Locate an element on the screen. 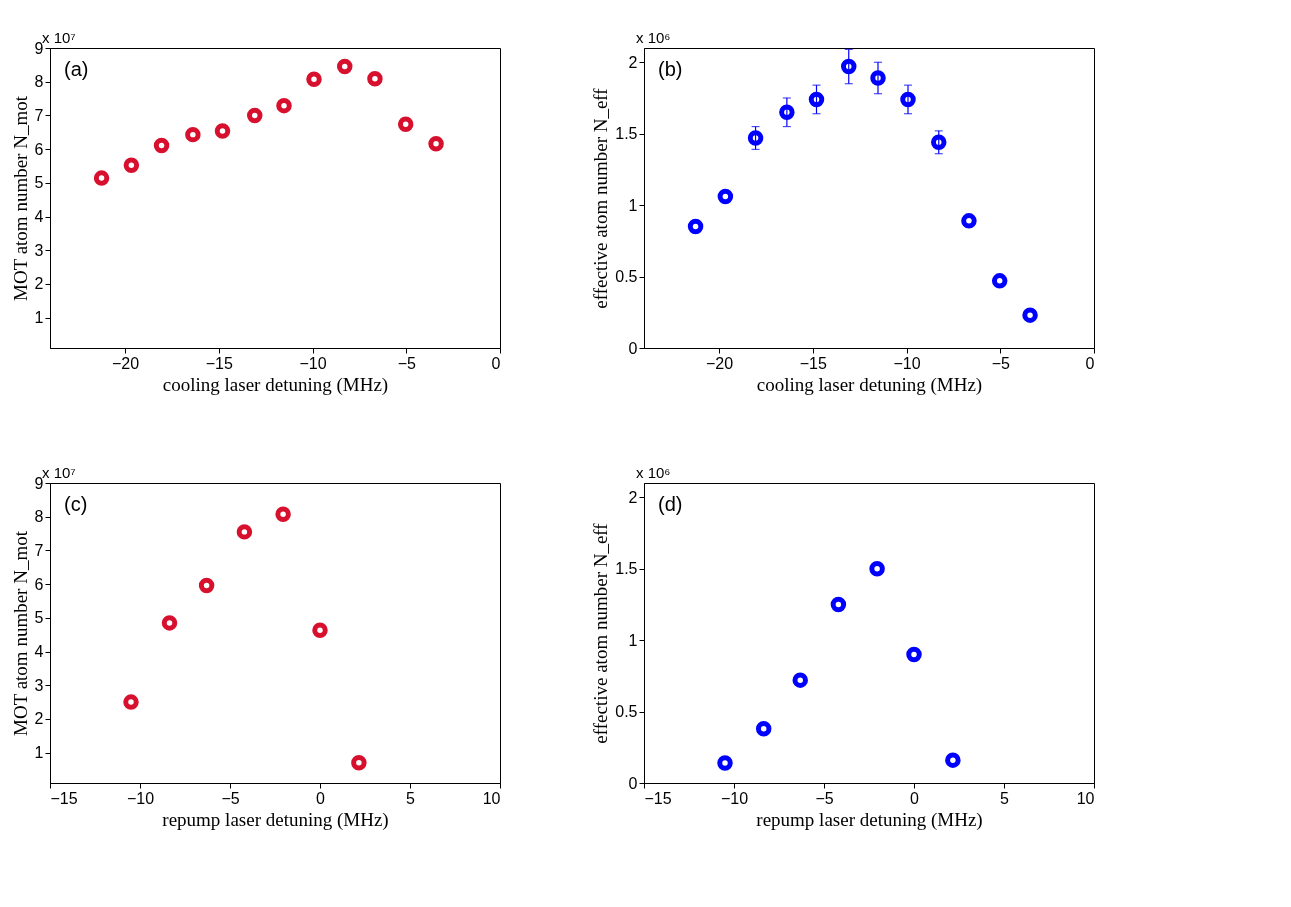 This screenshot has height=907, width=1291. annotation: (a) is located at coordinates (76, 69).